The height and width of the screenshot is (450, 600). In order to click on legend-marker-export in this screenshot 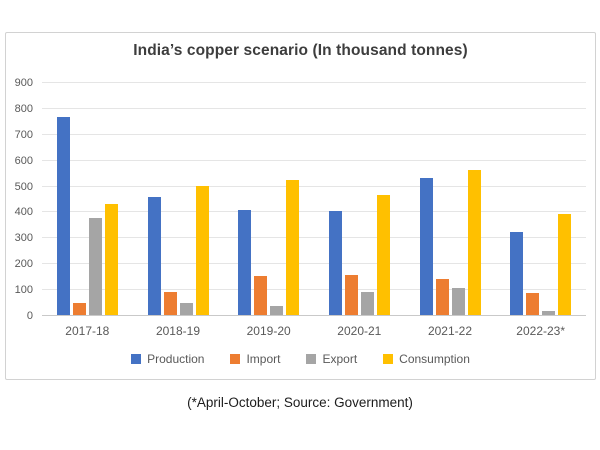, I will do `click(311, 359)`.